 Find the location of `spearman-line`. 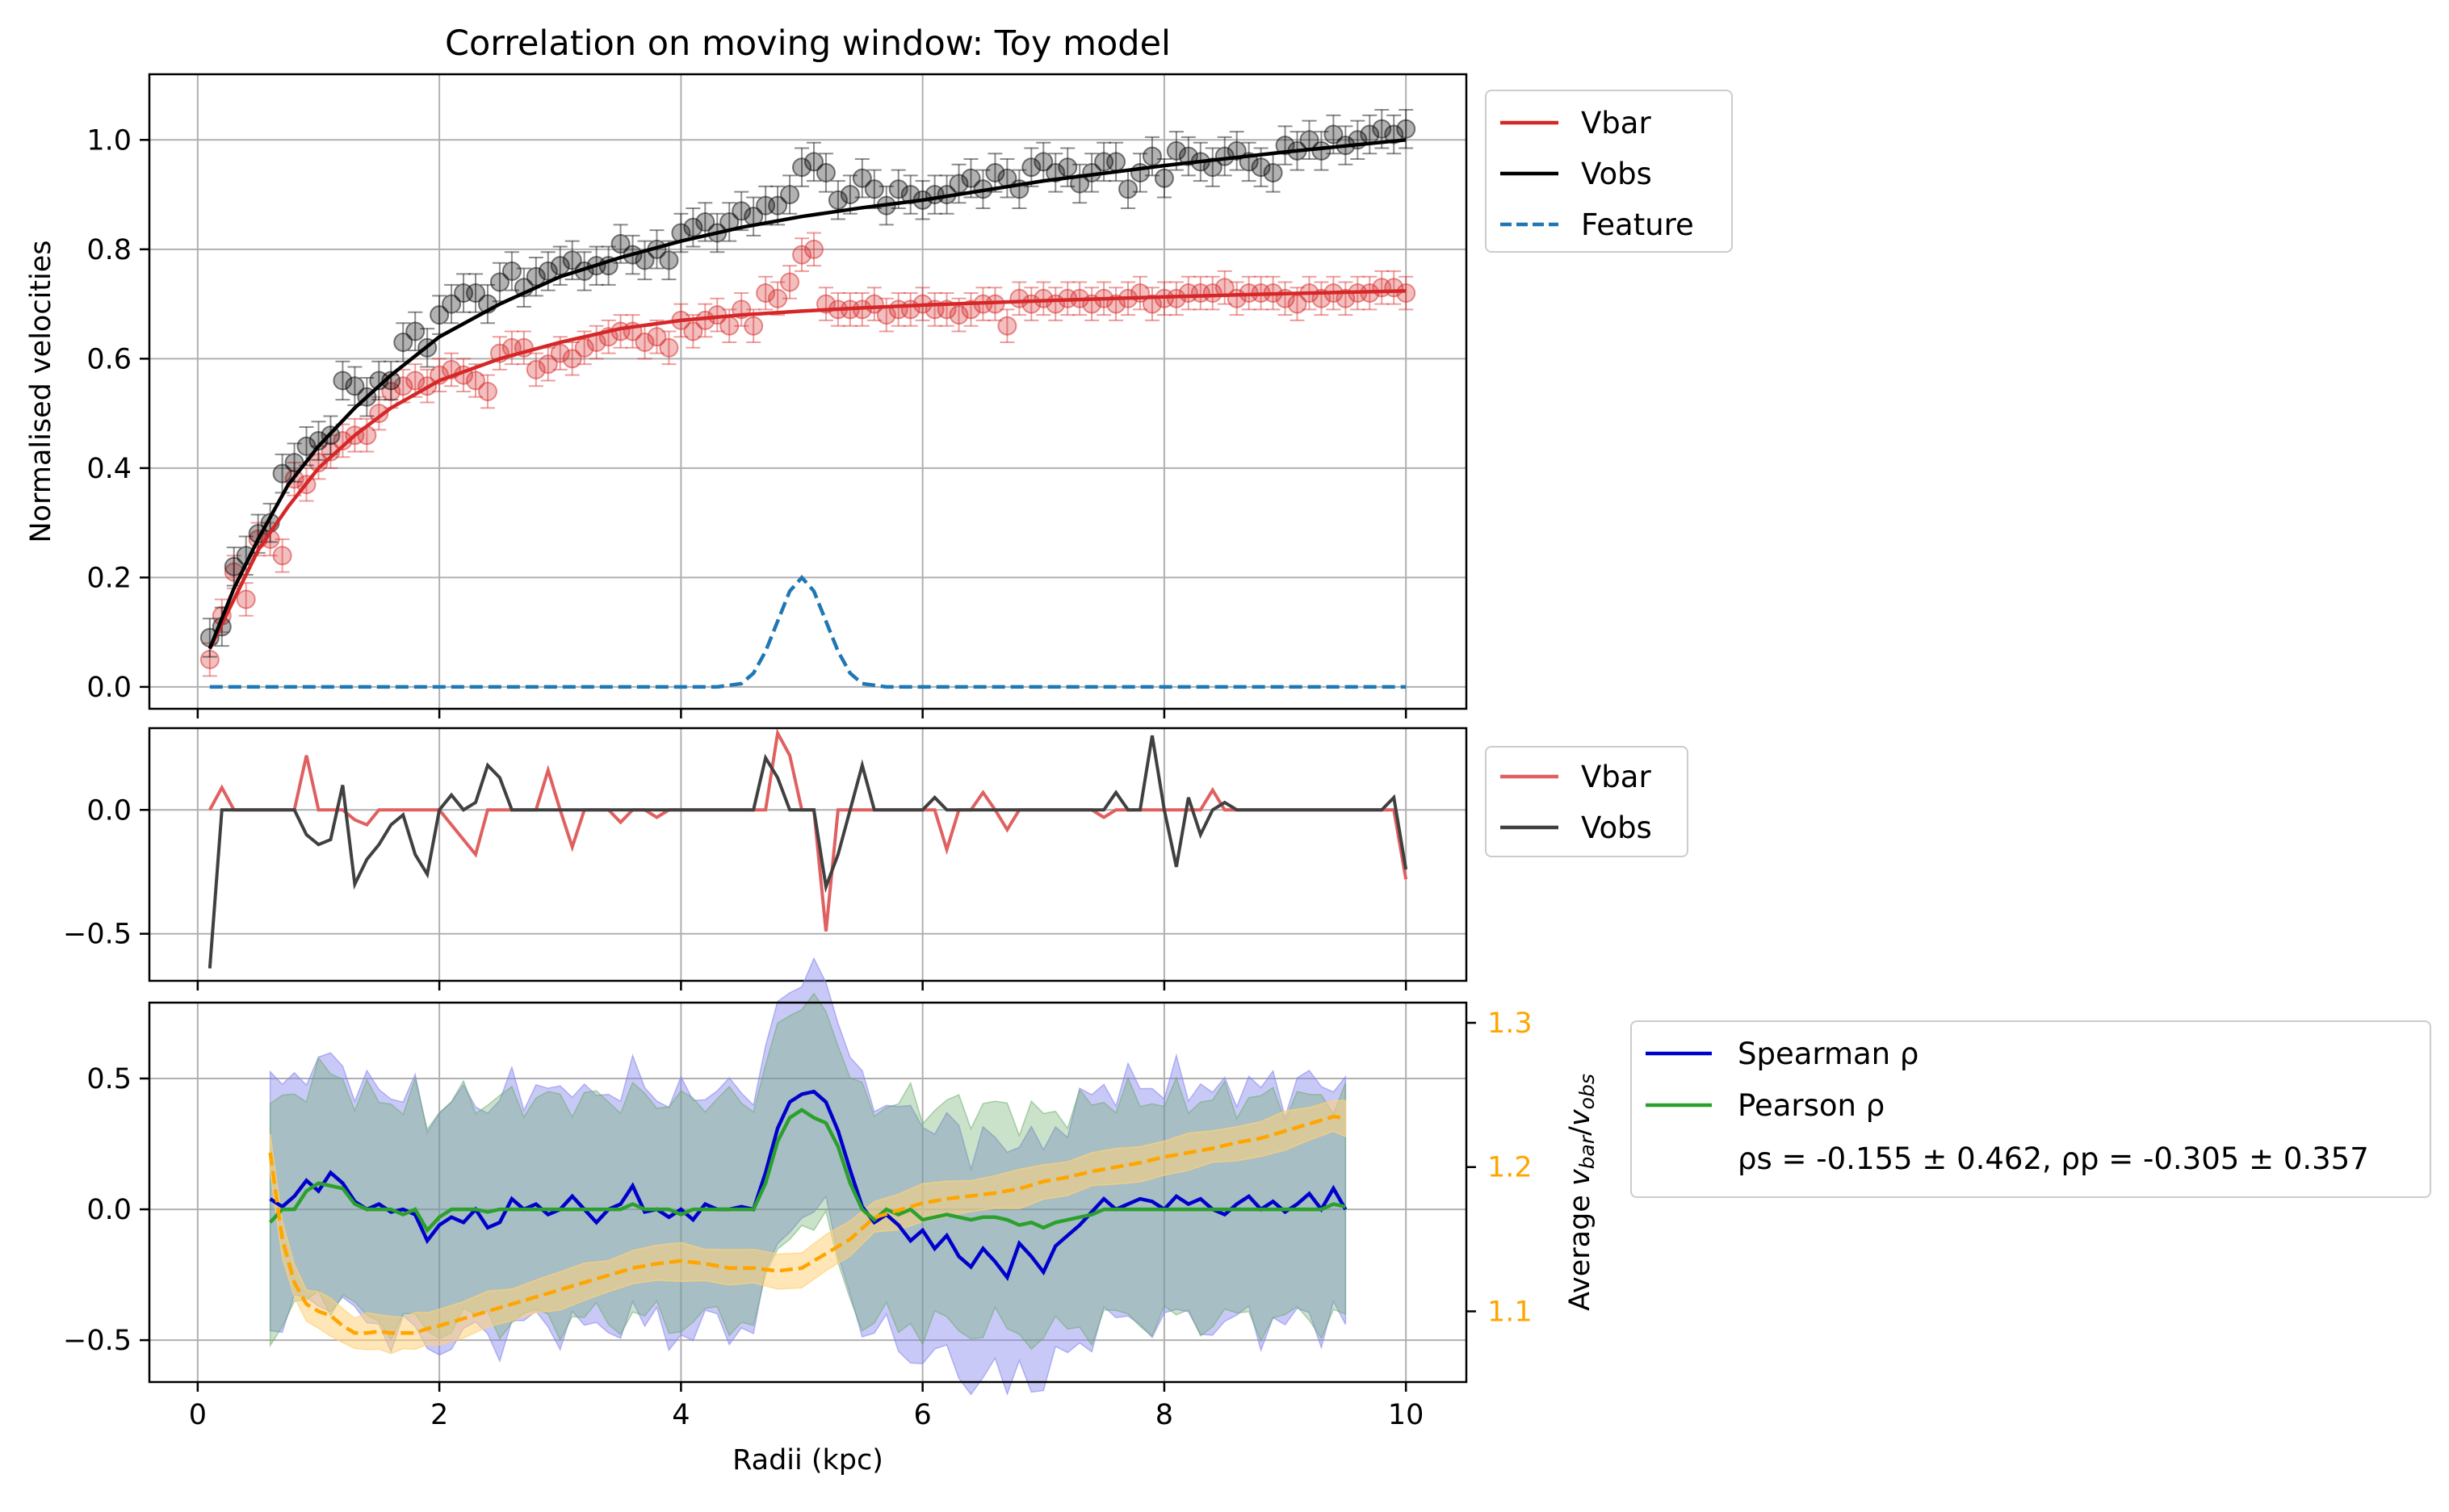

spearman-line is located at coordinates (809, 1185).